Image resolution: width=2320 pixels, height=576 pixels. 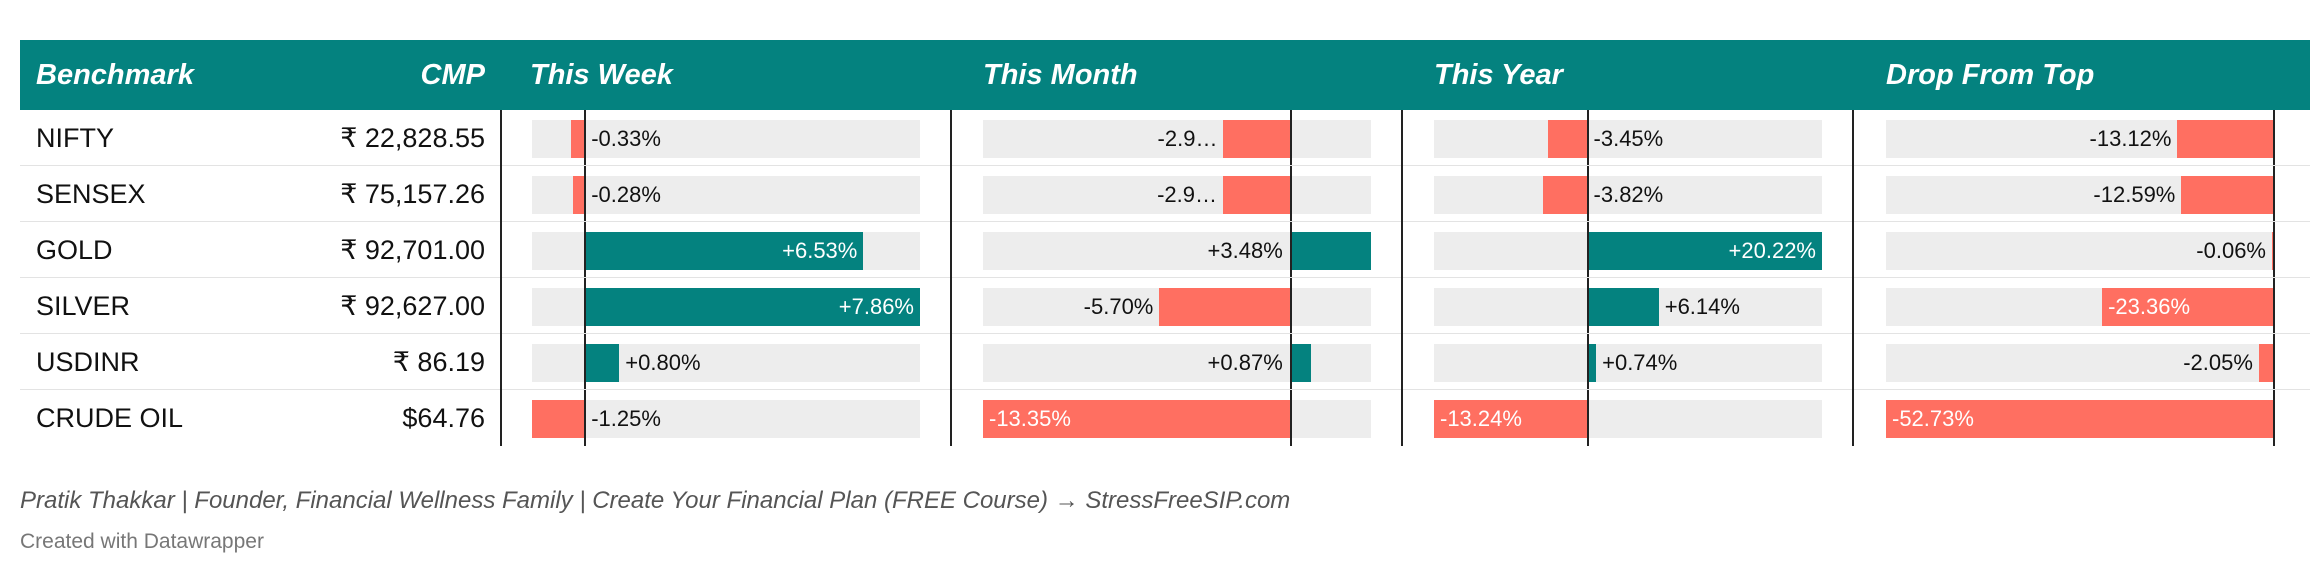 What do you see at coordinates (2080, 195) in the screenshot?
I see `drop-bar-track: -12.59%` at bounding box center [2080, 195].